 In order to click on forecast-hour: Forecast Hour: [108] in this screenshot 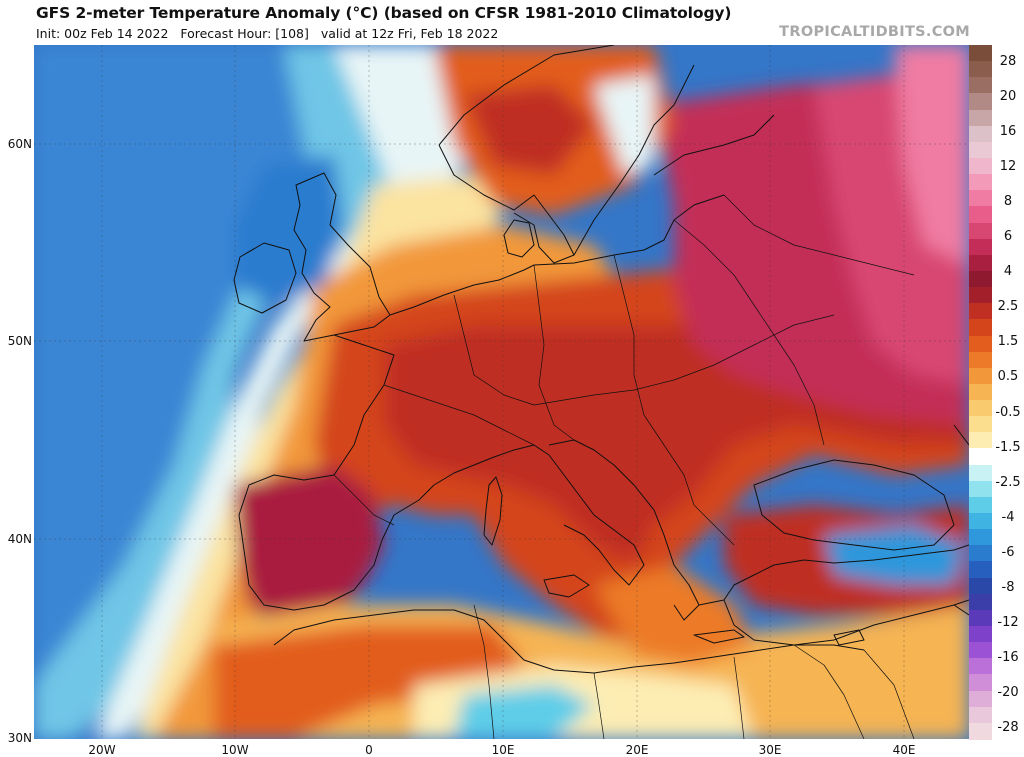, I will do `click(244, 33)`.